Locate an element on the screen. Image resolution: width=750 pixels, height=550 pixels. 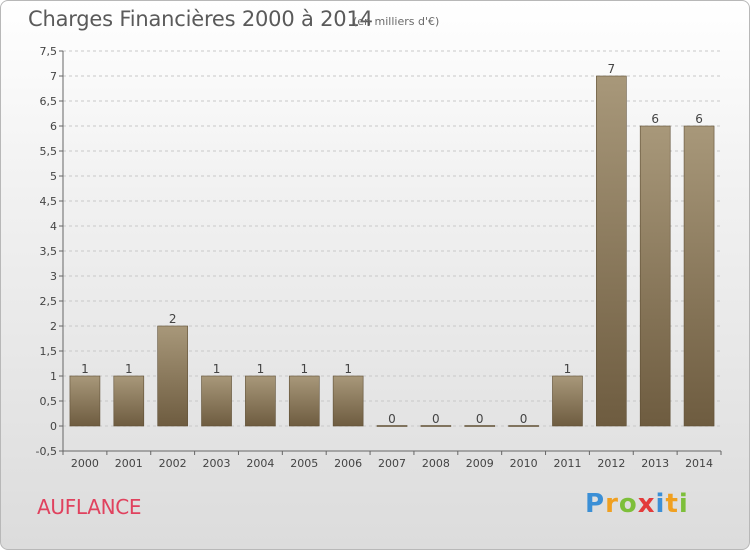
x-tick-label: 2004 is located at coordinates (260, 463).